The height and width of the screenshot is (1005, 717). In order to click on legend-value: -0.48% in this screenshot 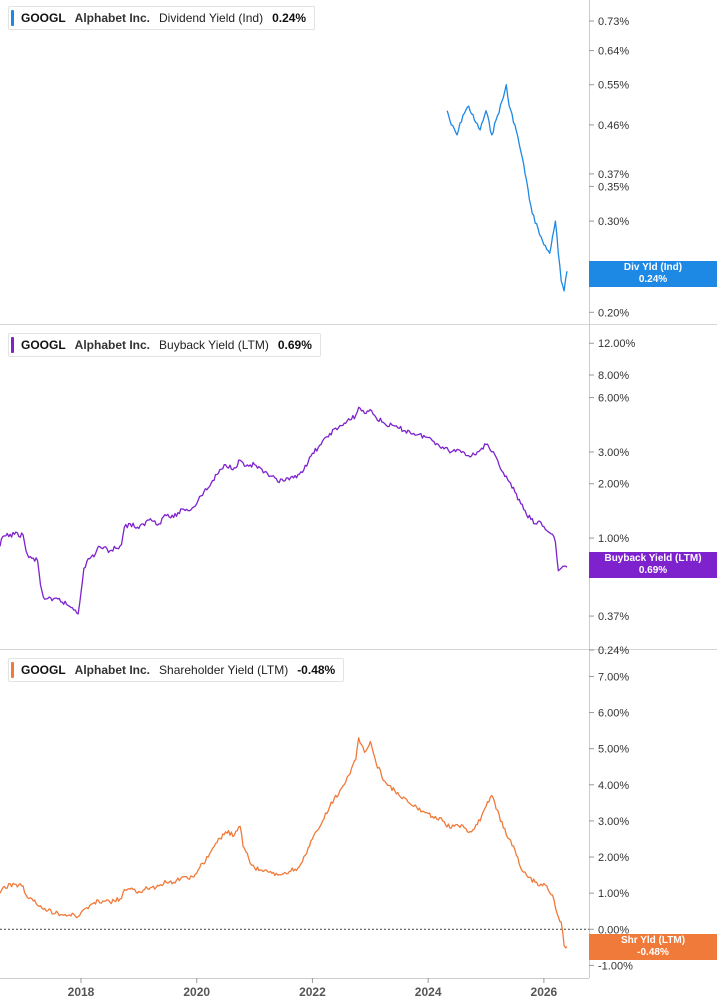, I will do `click(316, 670)`.